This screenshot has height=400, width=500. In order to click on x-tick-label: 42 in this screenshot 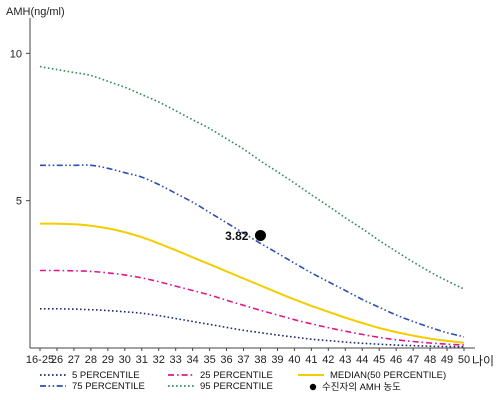, I will do `click(328, 360)`.